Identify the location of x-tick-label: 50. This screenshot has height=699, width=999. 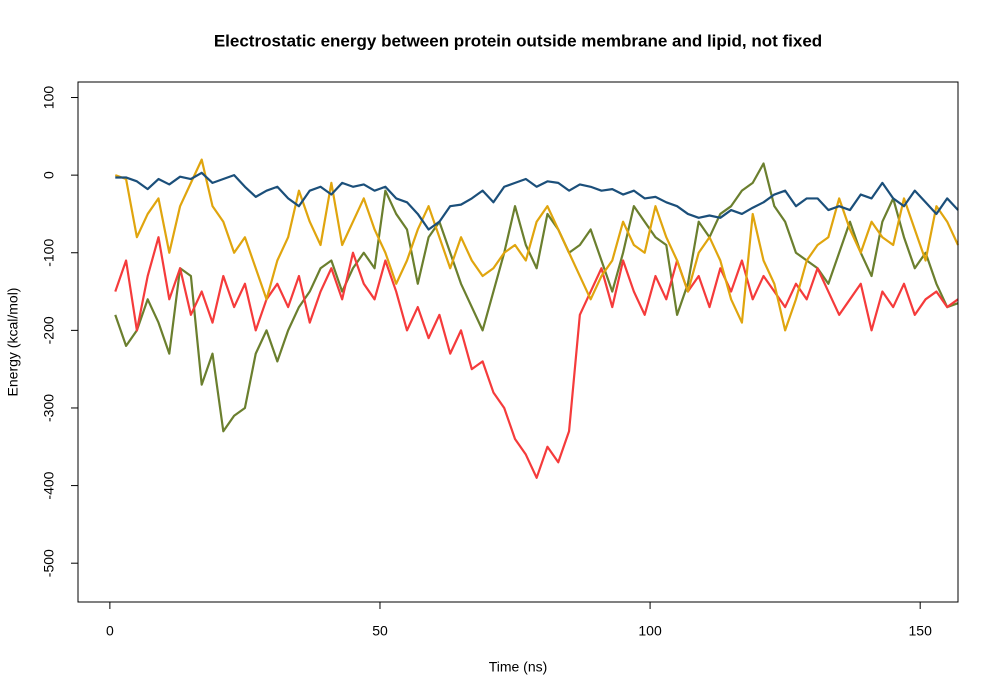
(380, 631).